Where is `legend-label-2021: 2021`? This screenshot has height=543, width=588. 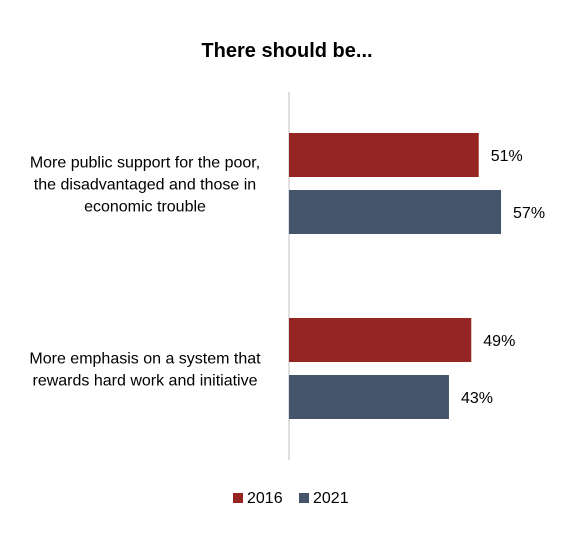
legend-label-2021: 2021 is located at coordinates (331, 498).